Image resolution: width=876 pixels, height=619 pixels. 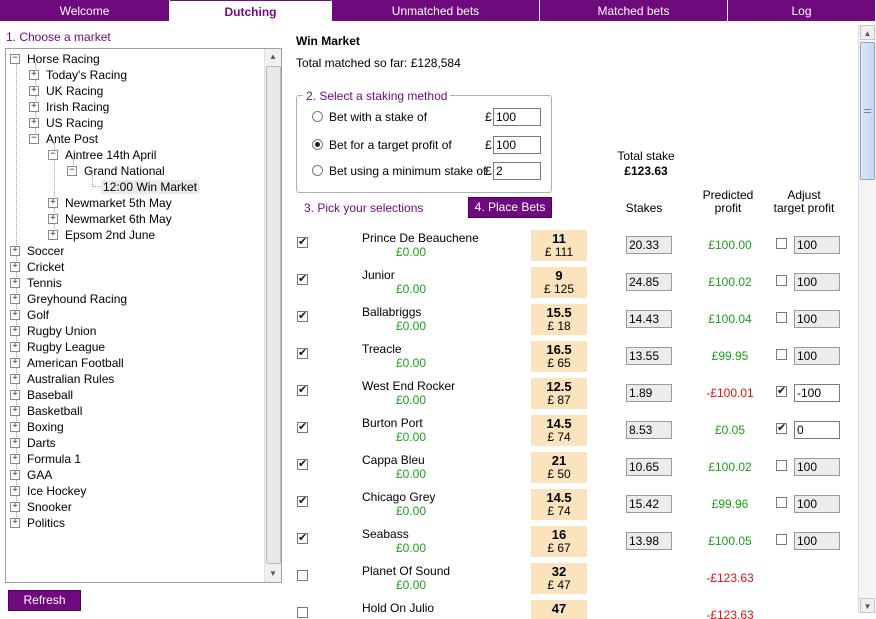 I want to click on stake-field: 10.65, so click(x=649, y=467).